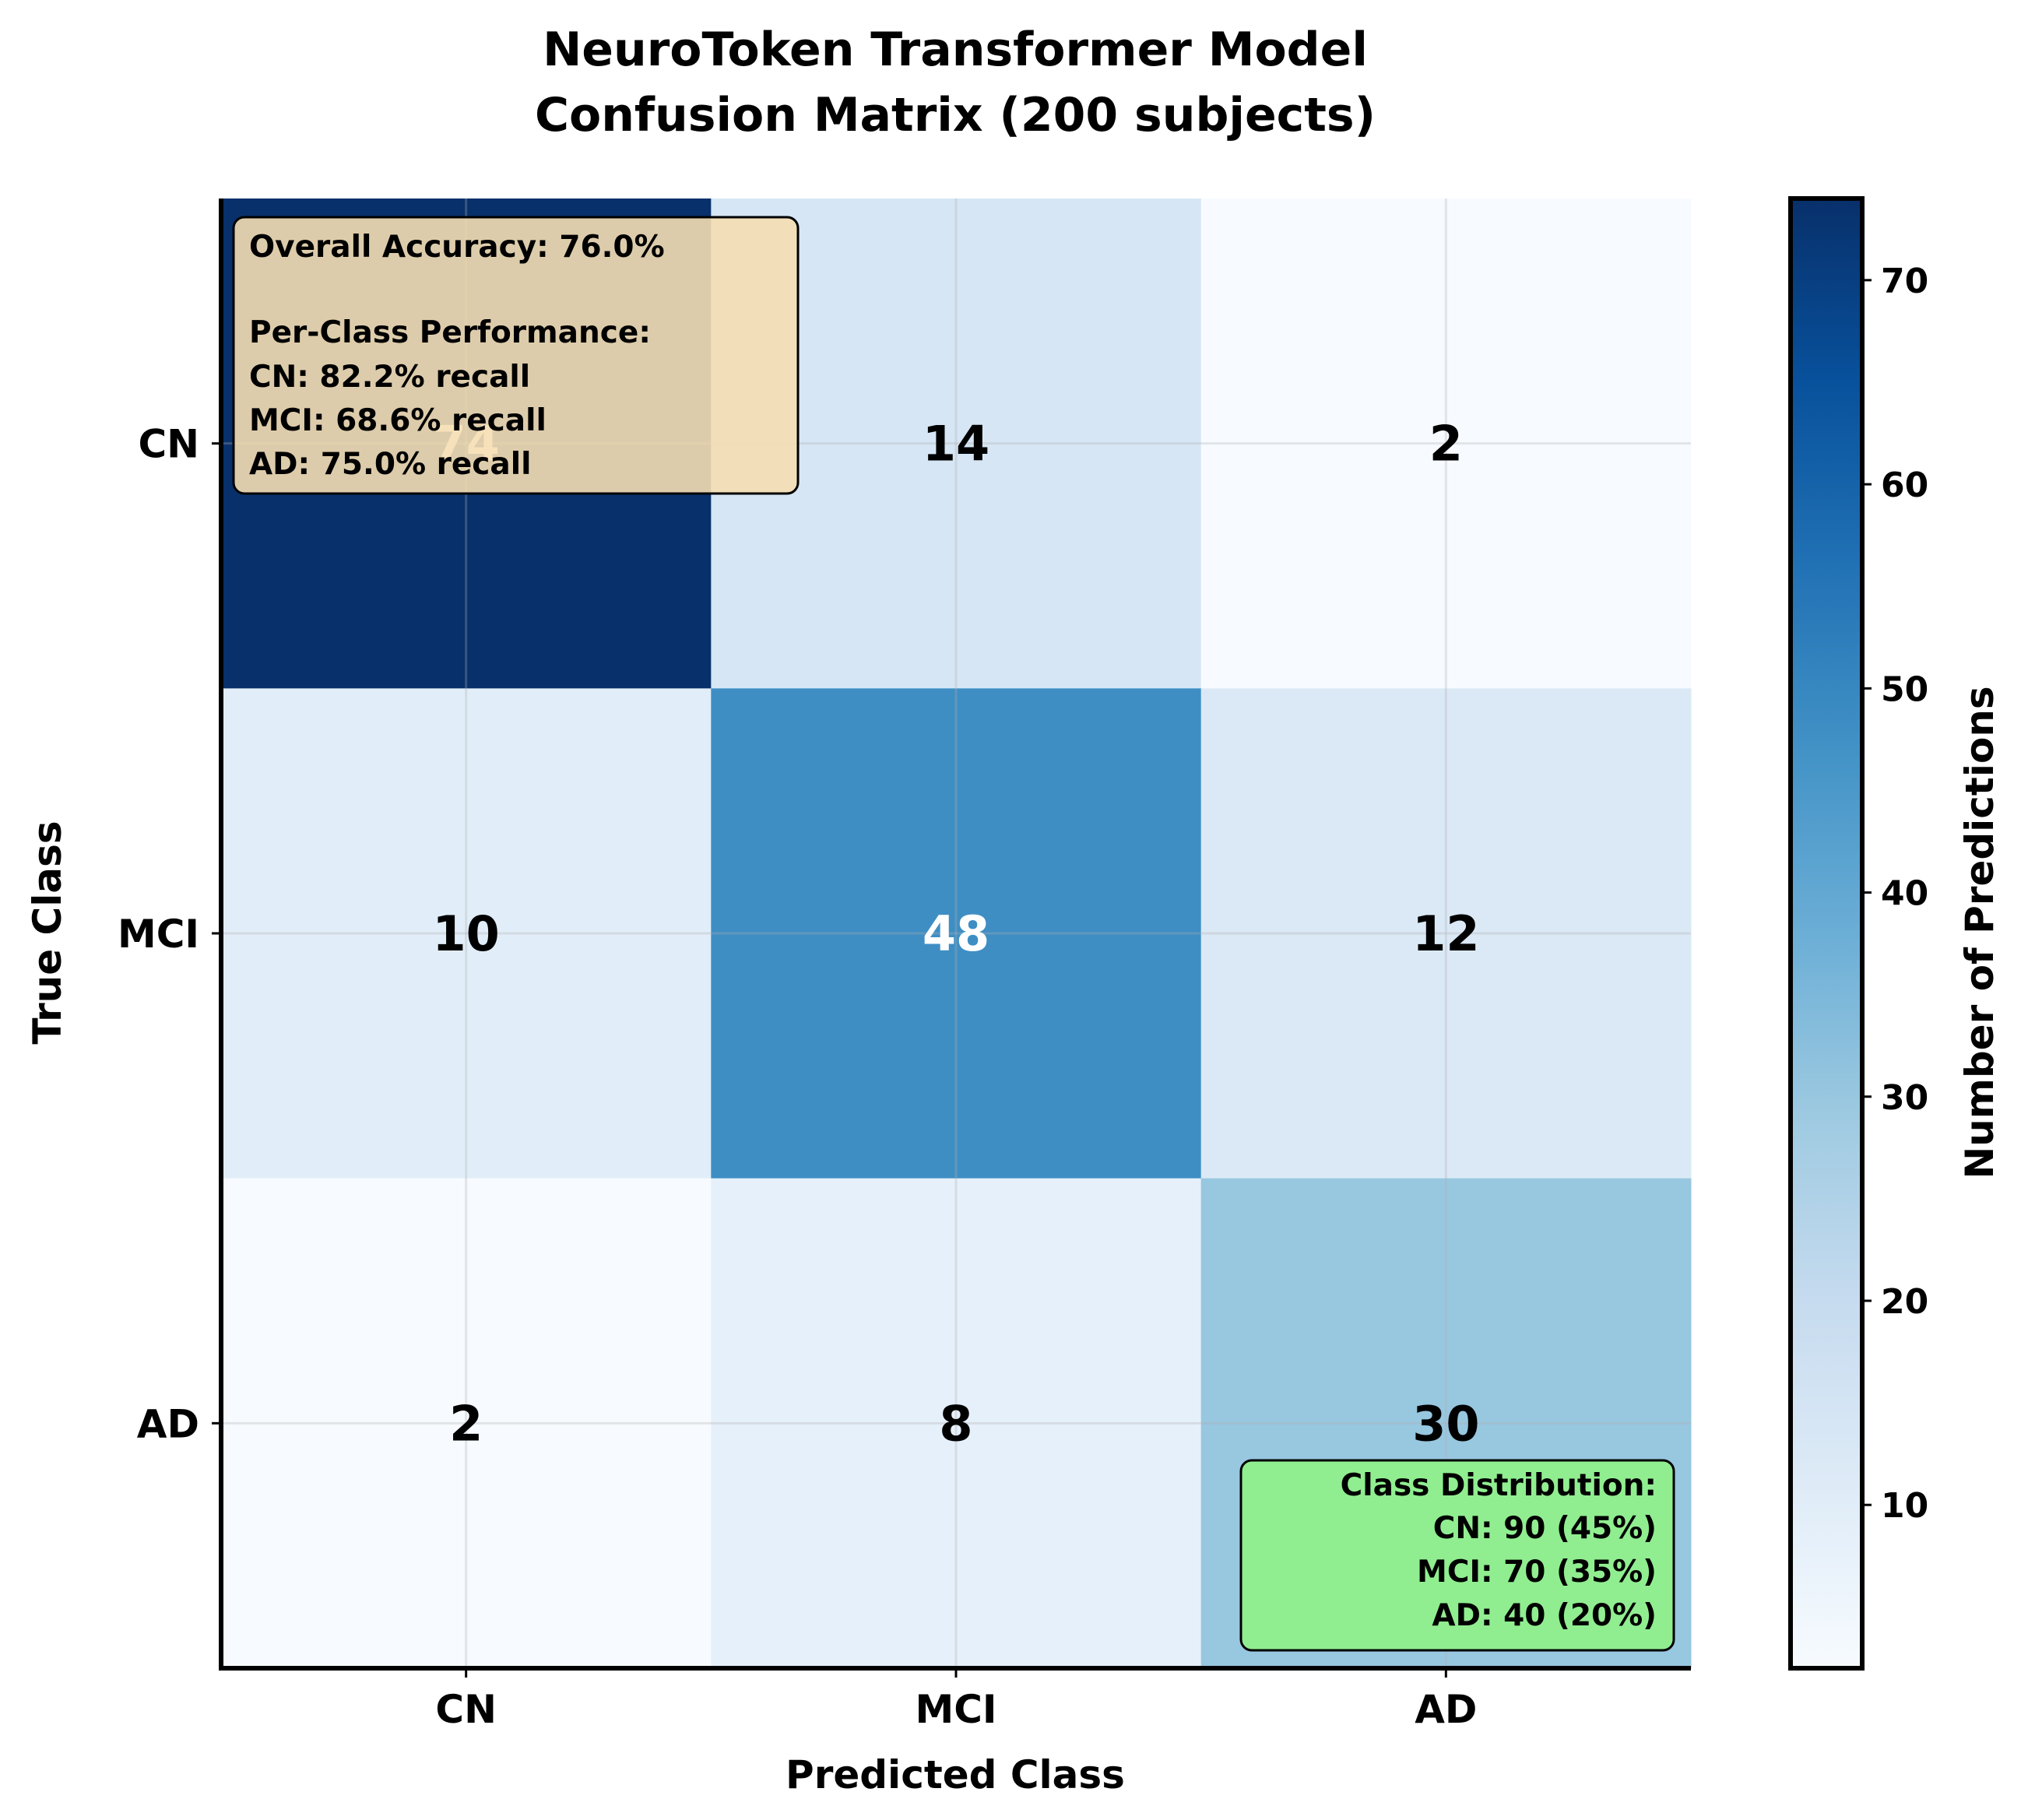 The width and height of the screenshot is (2021, 1820). I want to click on cell-value-cn-ad: 2, so click(1446, 445).